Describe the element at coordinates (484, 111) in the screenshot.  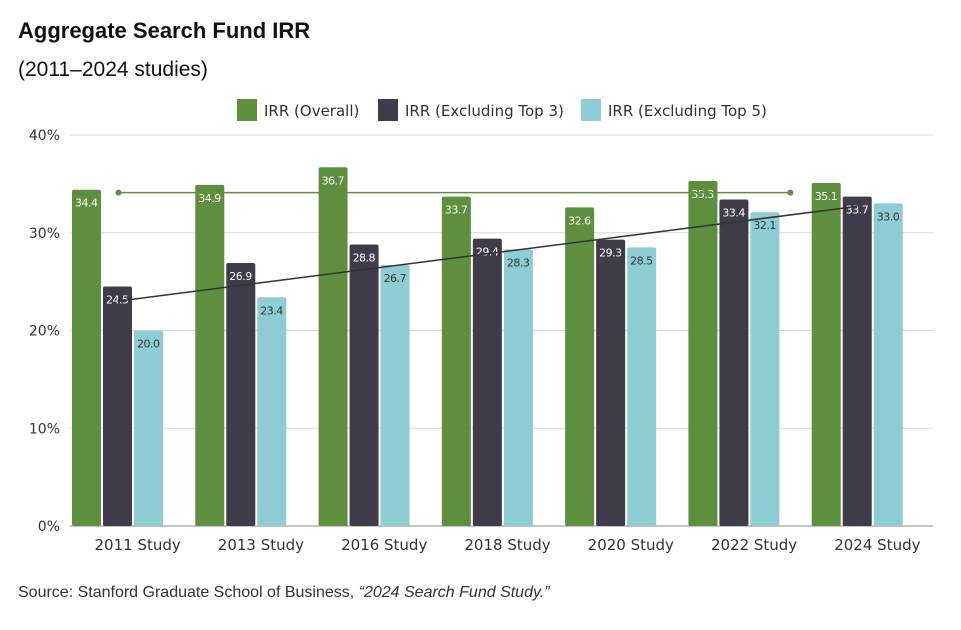
I see `legend-label: IRR (Excluding Top 3)` at that location.